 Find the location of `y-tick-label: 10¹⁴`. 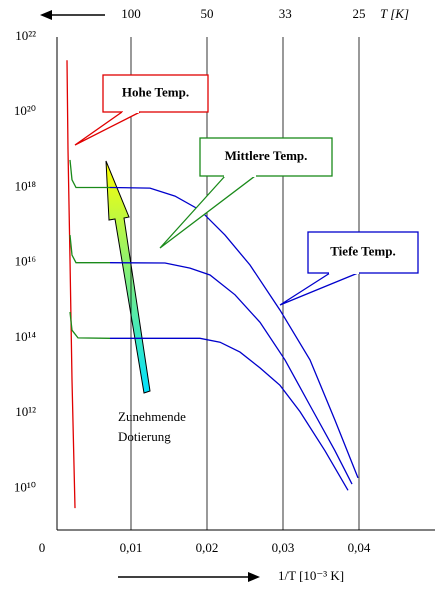

y-tick-label: 10¹⁴ is located at coordinates (26, 336).